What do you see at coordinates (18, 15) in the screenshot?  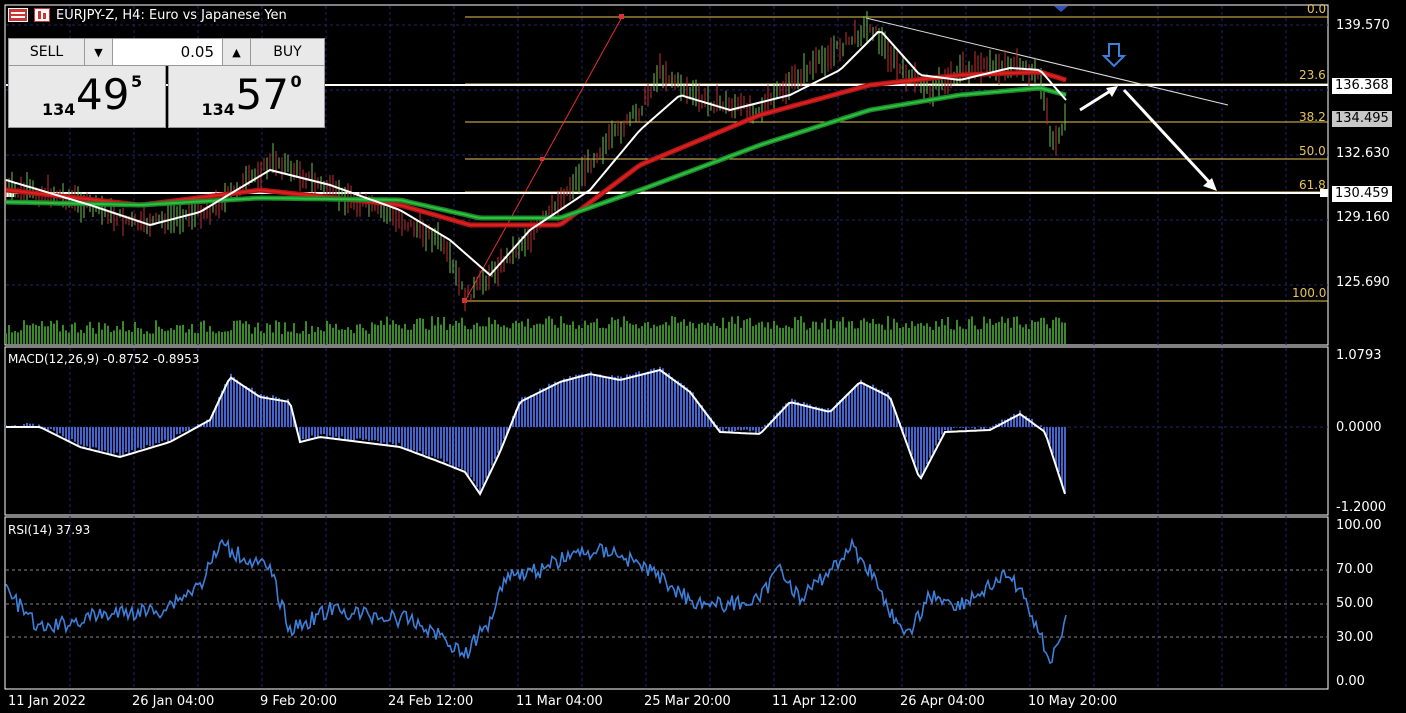 I see `chart-window-icon` at bounding box center [18, 15].